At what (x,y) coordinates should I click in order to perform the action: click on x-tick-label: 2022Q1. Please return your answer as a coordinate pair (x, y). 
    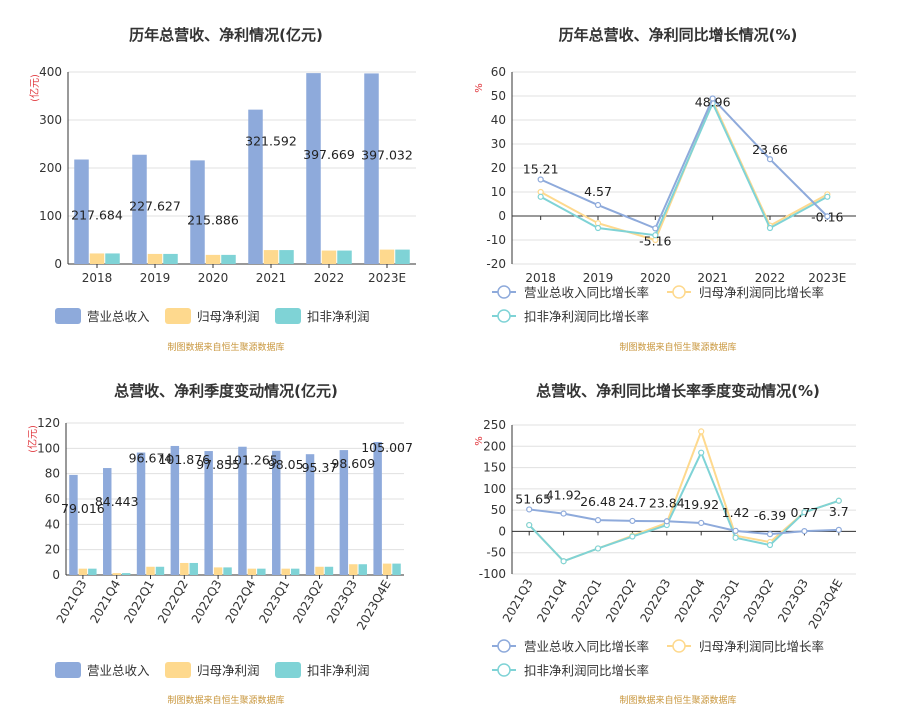
    Looking at the image, I should click on (587, 601).